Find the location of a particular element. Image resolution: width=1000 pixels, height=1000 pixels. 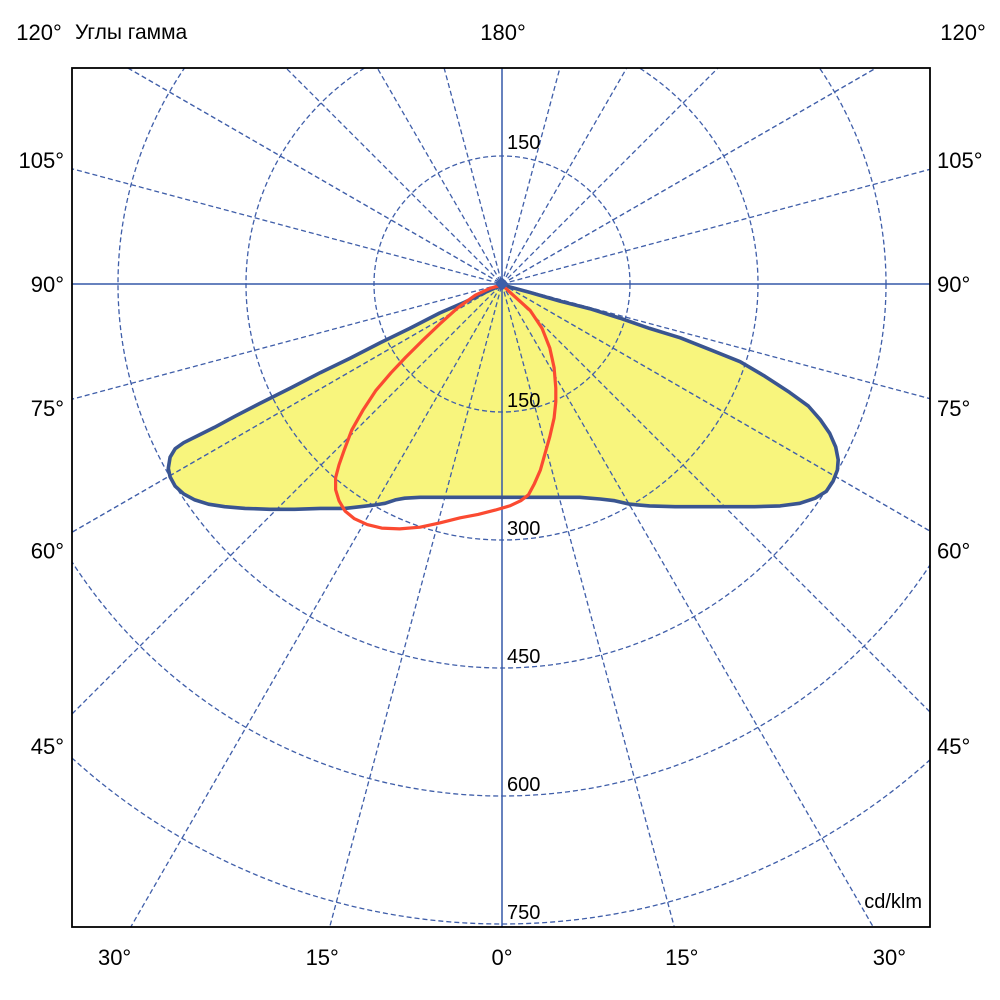

radial-tick-labels: 150 150 300 450 600 750 is located at coordinates (523, 528).